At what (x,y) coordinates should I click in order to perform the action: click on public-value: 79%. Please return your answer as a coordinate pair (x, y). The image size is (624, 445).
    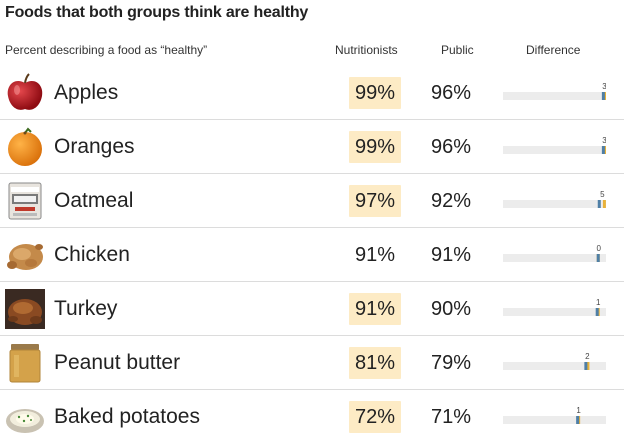
    Looking at the image, I should click on (451, 363).